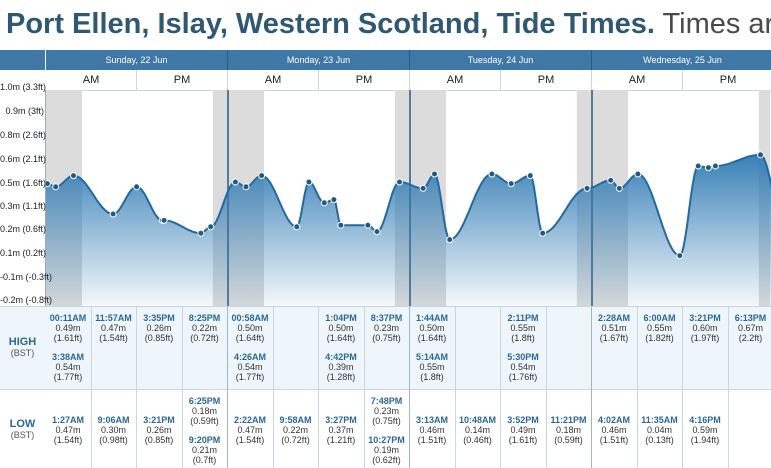 The image size is (771, 468). Describe the element at coordinates (431, 318) in the screenshot. I see `tide-time: 1:44AM` at that location.